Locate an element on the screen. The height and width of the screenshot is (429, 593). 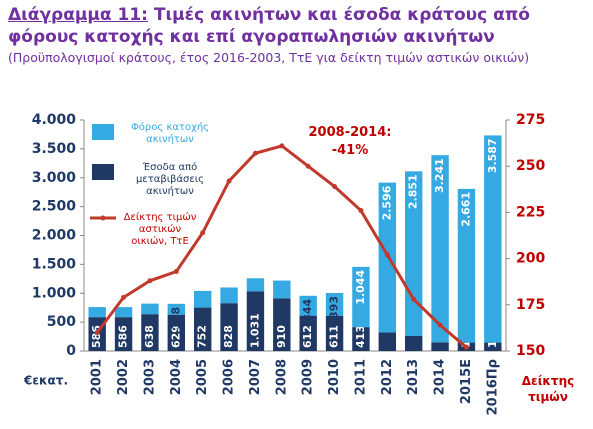
y-axis-label: €εκατ. is located at coordinates (45, 381).